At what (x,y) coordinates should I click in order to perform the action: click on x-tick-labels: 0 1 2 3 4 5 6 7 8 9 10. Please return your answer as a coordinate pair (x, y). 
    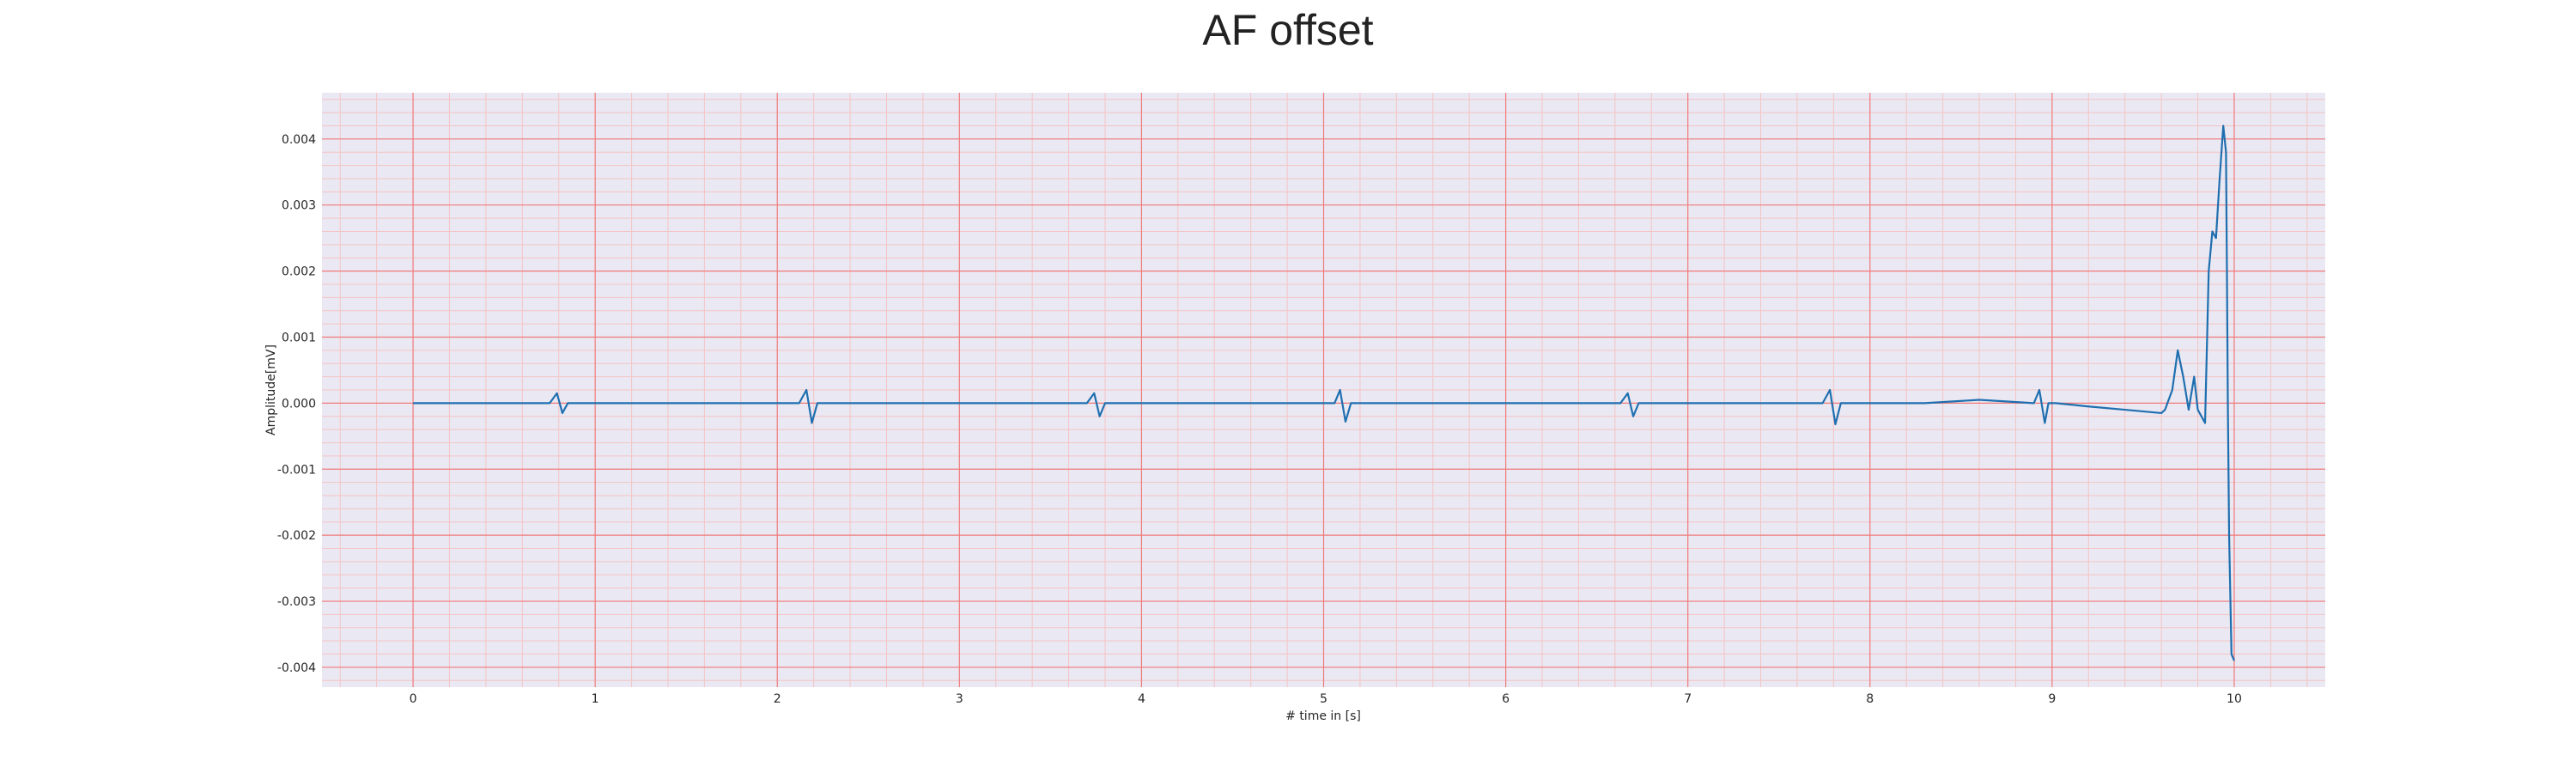
    Looking at the image, I should click on (1326, 699).